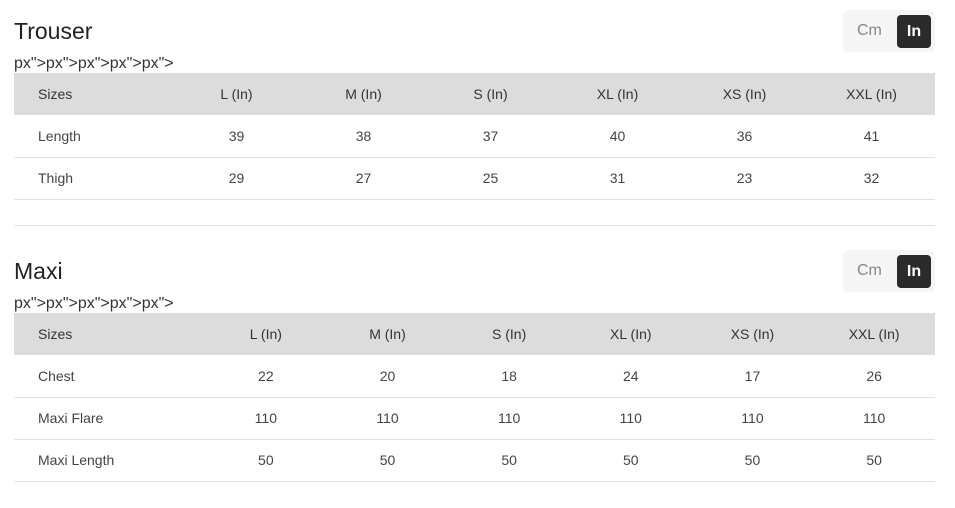  Describe the element at coordinates (474, 225) in the screenshot. I see `section-divider` at that location.